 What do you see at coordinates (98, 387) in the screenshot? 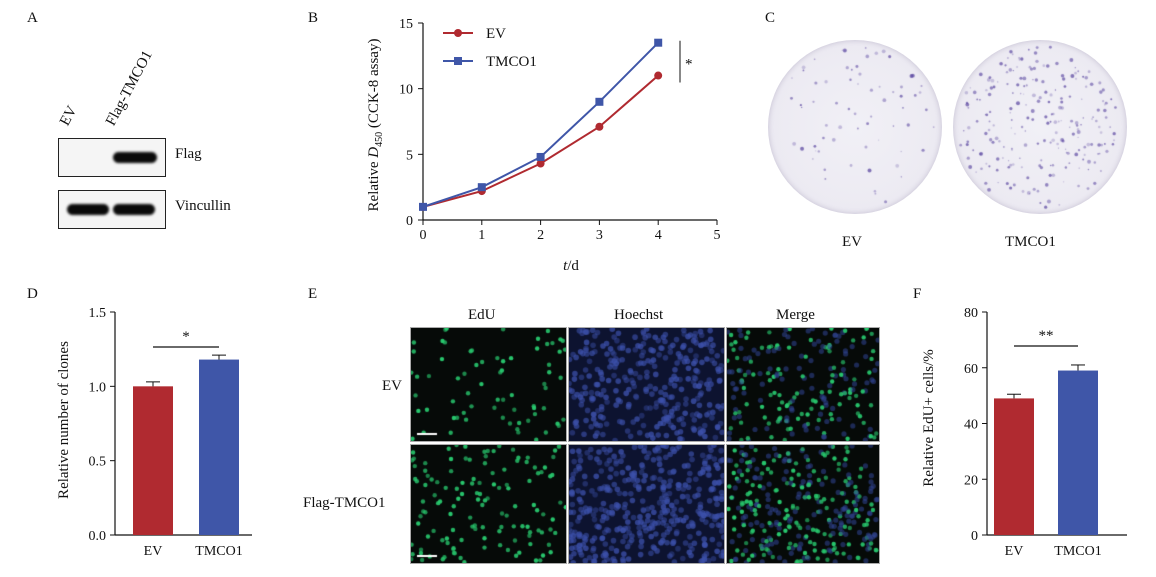
I see `chart-d-ytick-label: 1.0` at bounding box center [98, 387].